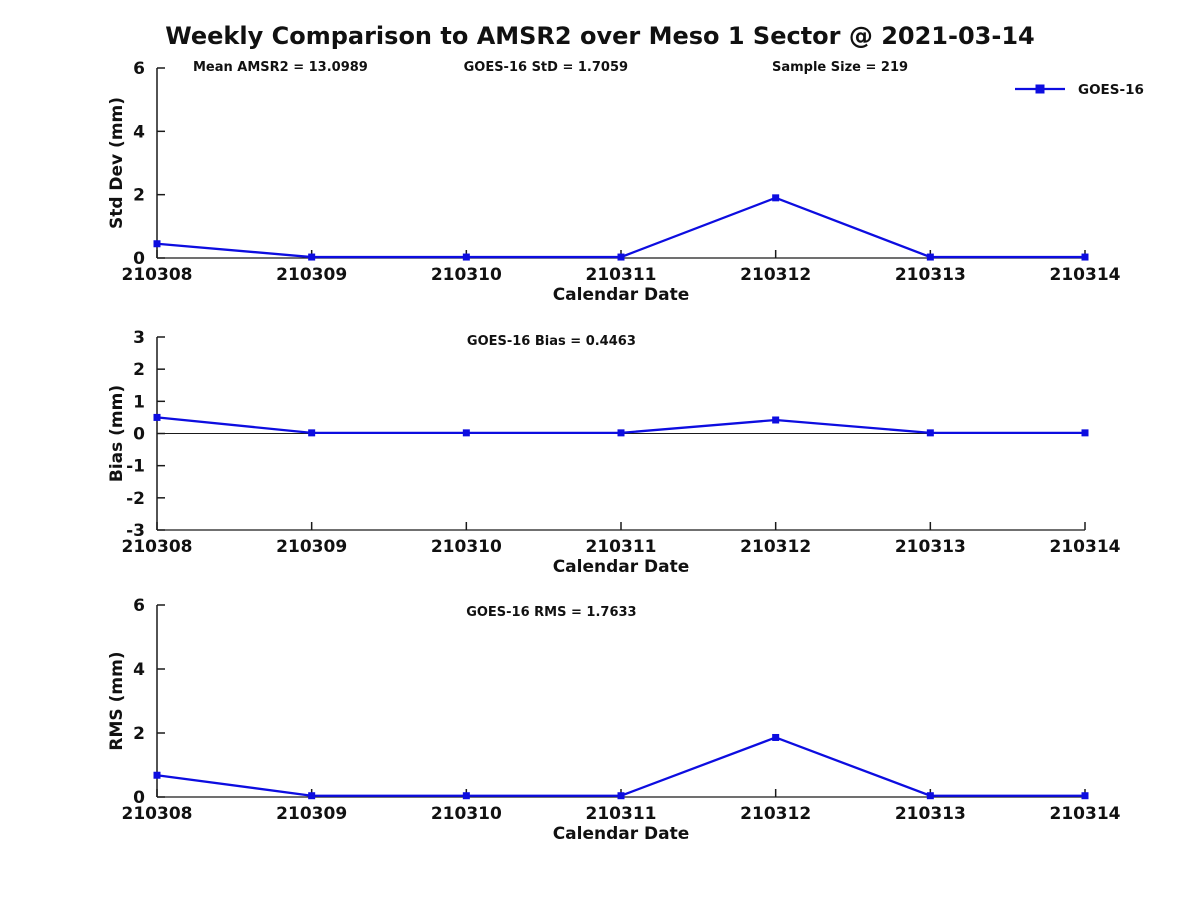 Image resolution: width=1200 pixels, height=900 pixels. Describe the element at coordinates (135, 467) in the screenshot. I see `y-tick-label: -1` at that location.